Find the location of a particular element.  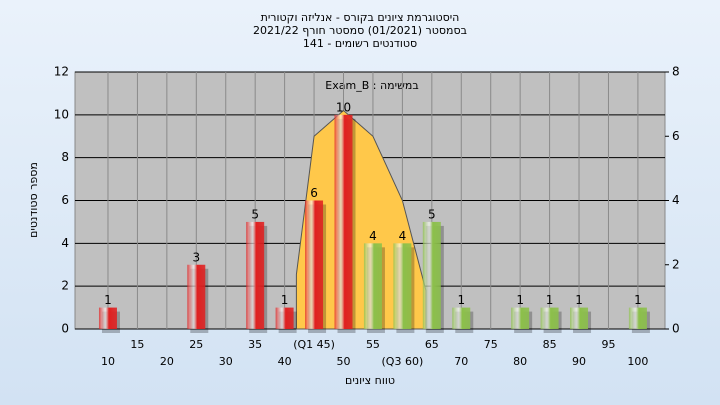

x-tick-label: 80 is located at coordinates (520, 361).